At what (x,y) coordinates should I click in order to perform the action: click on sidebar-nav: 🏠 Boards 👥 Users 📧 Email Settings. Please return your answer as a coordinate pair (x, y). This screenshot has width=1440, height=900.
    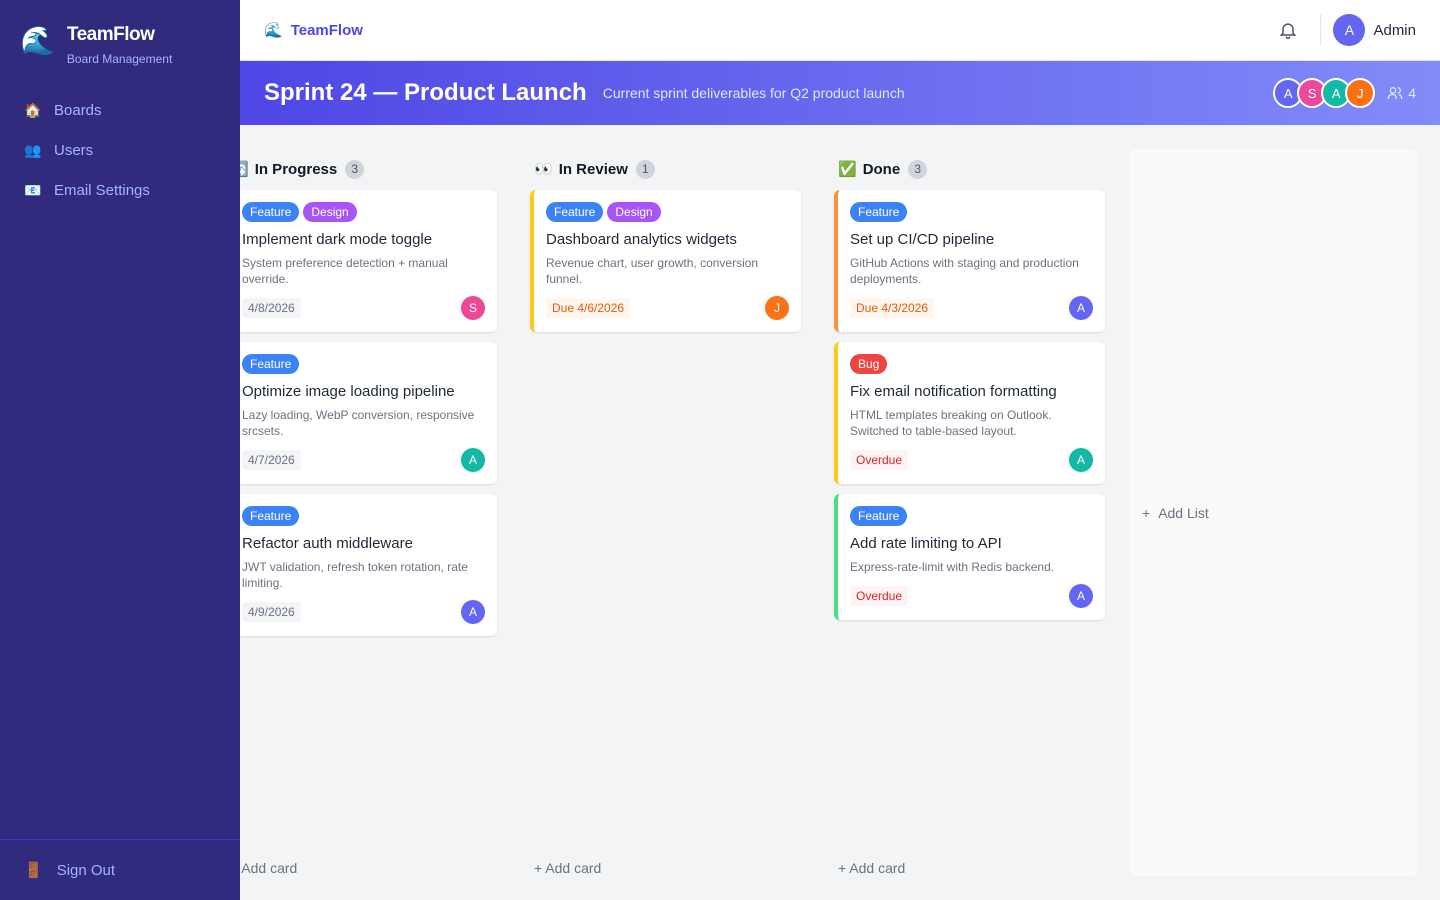
    Looking at the image, I should click on (120, 150).